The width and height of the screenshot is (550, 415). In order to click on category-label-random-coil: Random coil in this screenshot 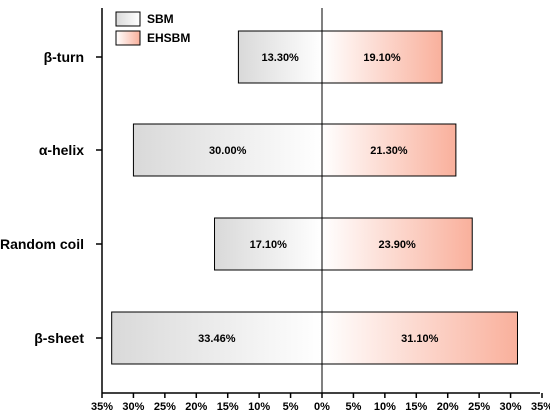, I will do `click(42, 244)`.